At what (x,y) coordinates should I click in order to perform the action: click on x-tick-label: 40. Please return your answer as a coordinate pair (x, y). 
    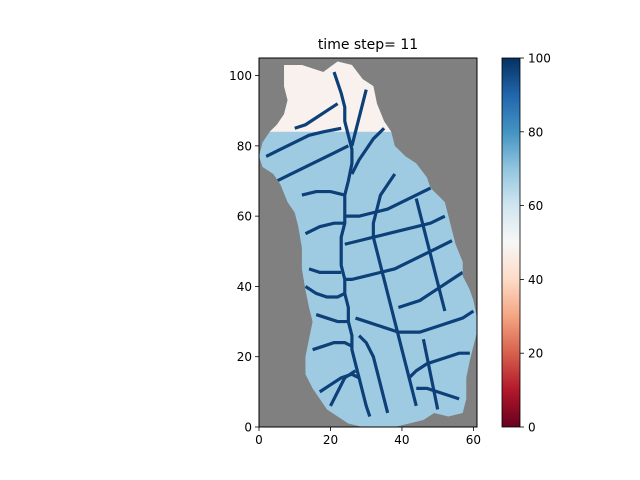
    Looking at the image, I should click on (401, 440).